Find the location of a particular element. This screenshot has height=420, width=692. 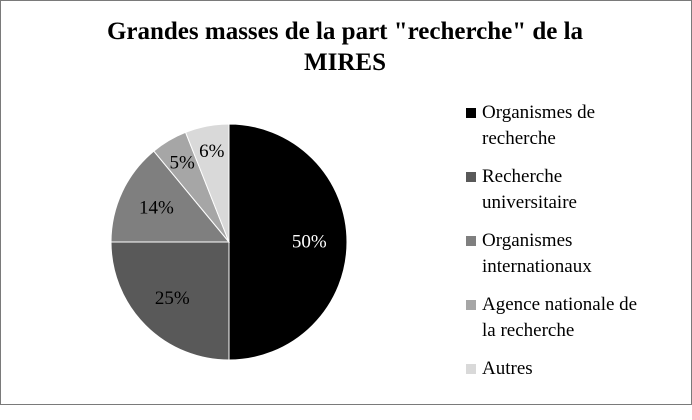

legend-item-agence-nationale-de-la-recherche: Agence nationale de la recherche is located at coordinates (576, 324).